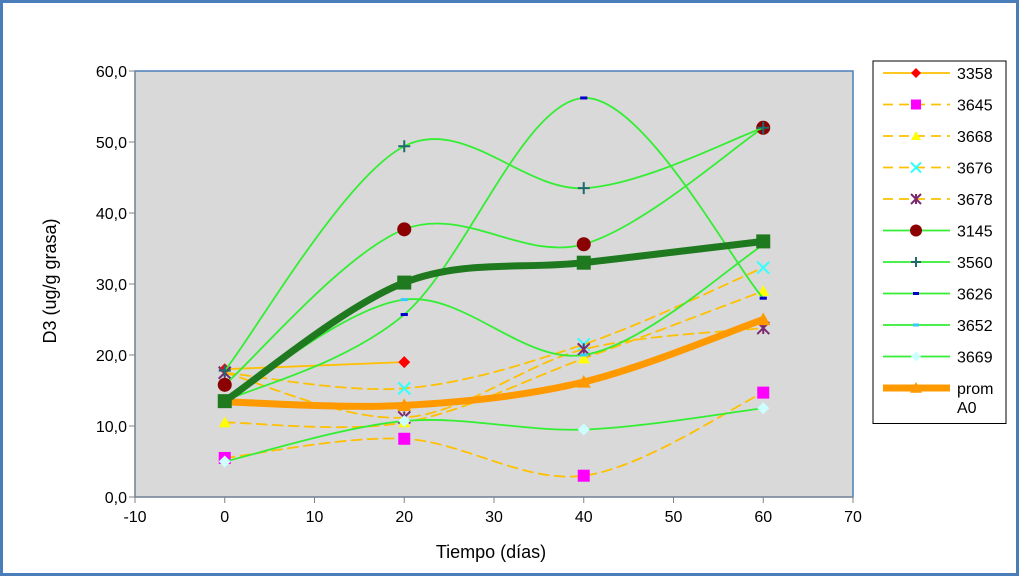 The width and height of the screenshot is (1019, 576). Describe the element at coordinates (938, 399) in the screenshot. I see `legend-entry: prom A0` at that location.